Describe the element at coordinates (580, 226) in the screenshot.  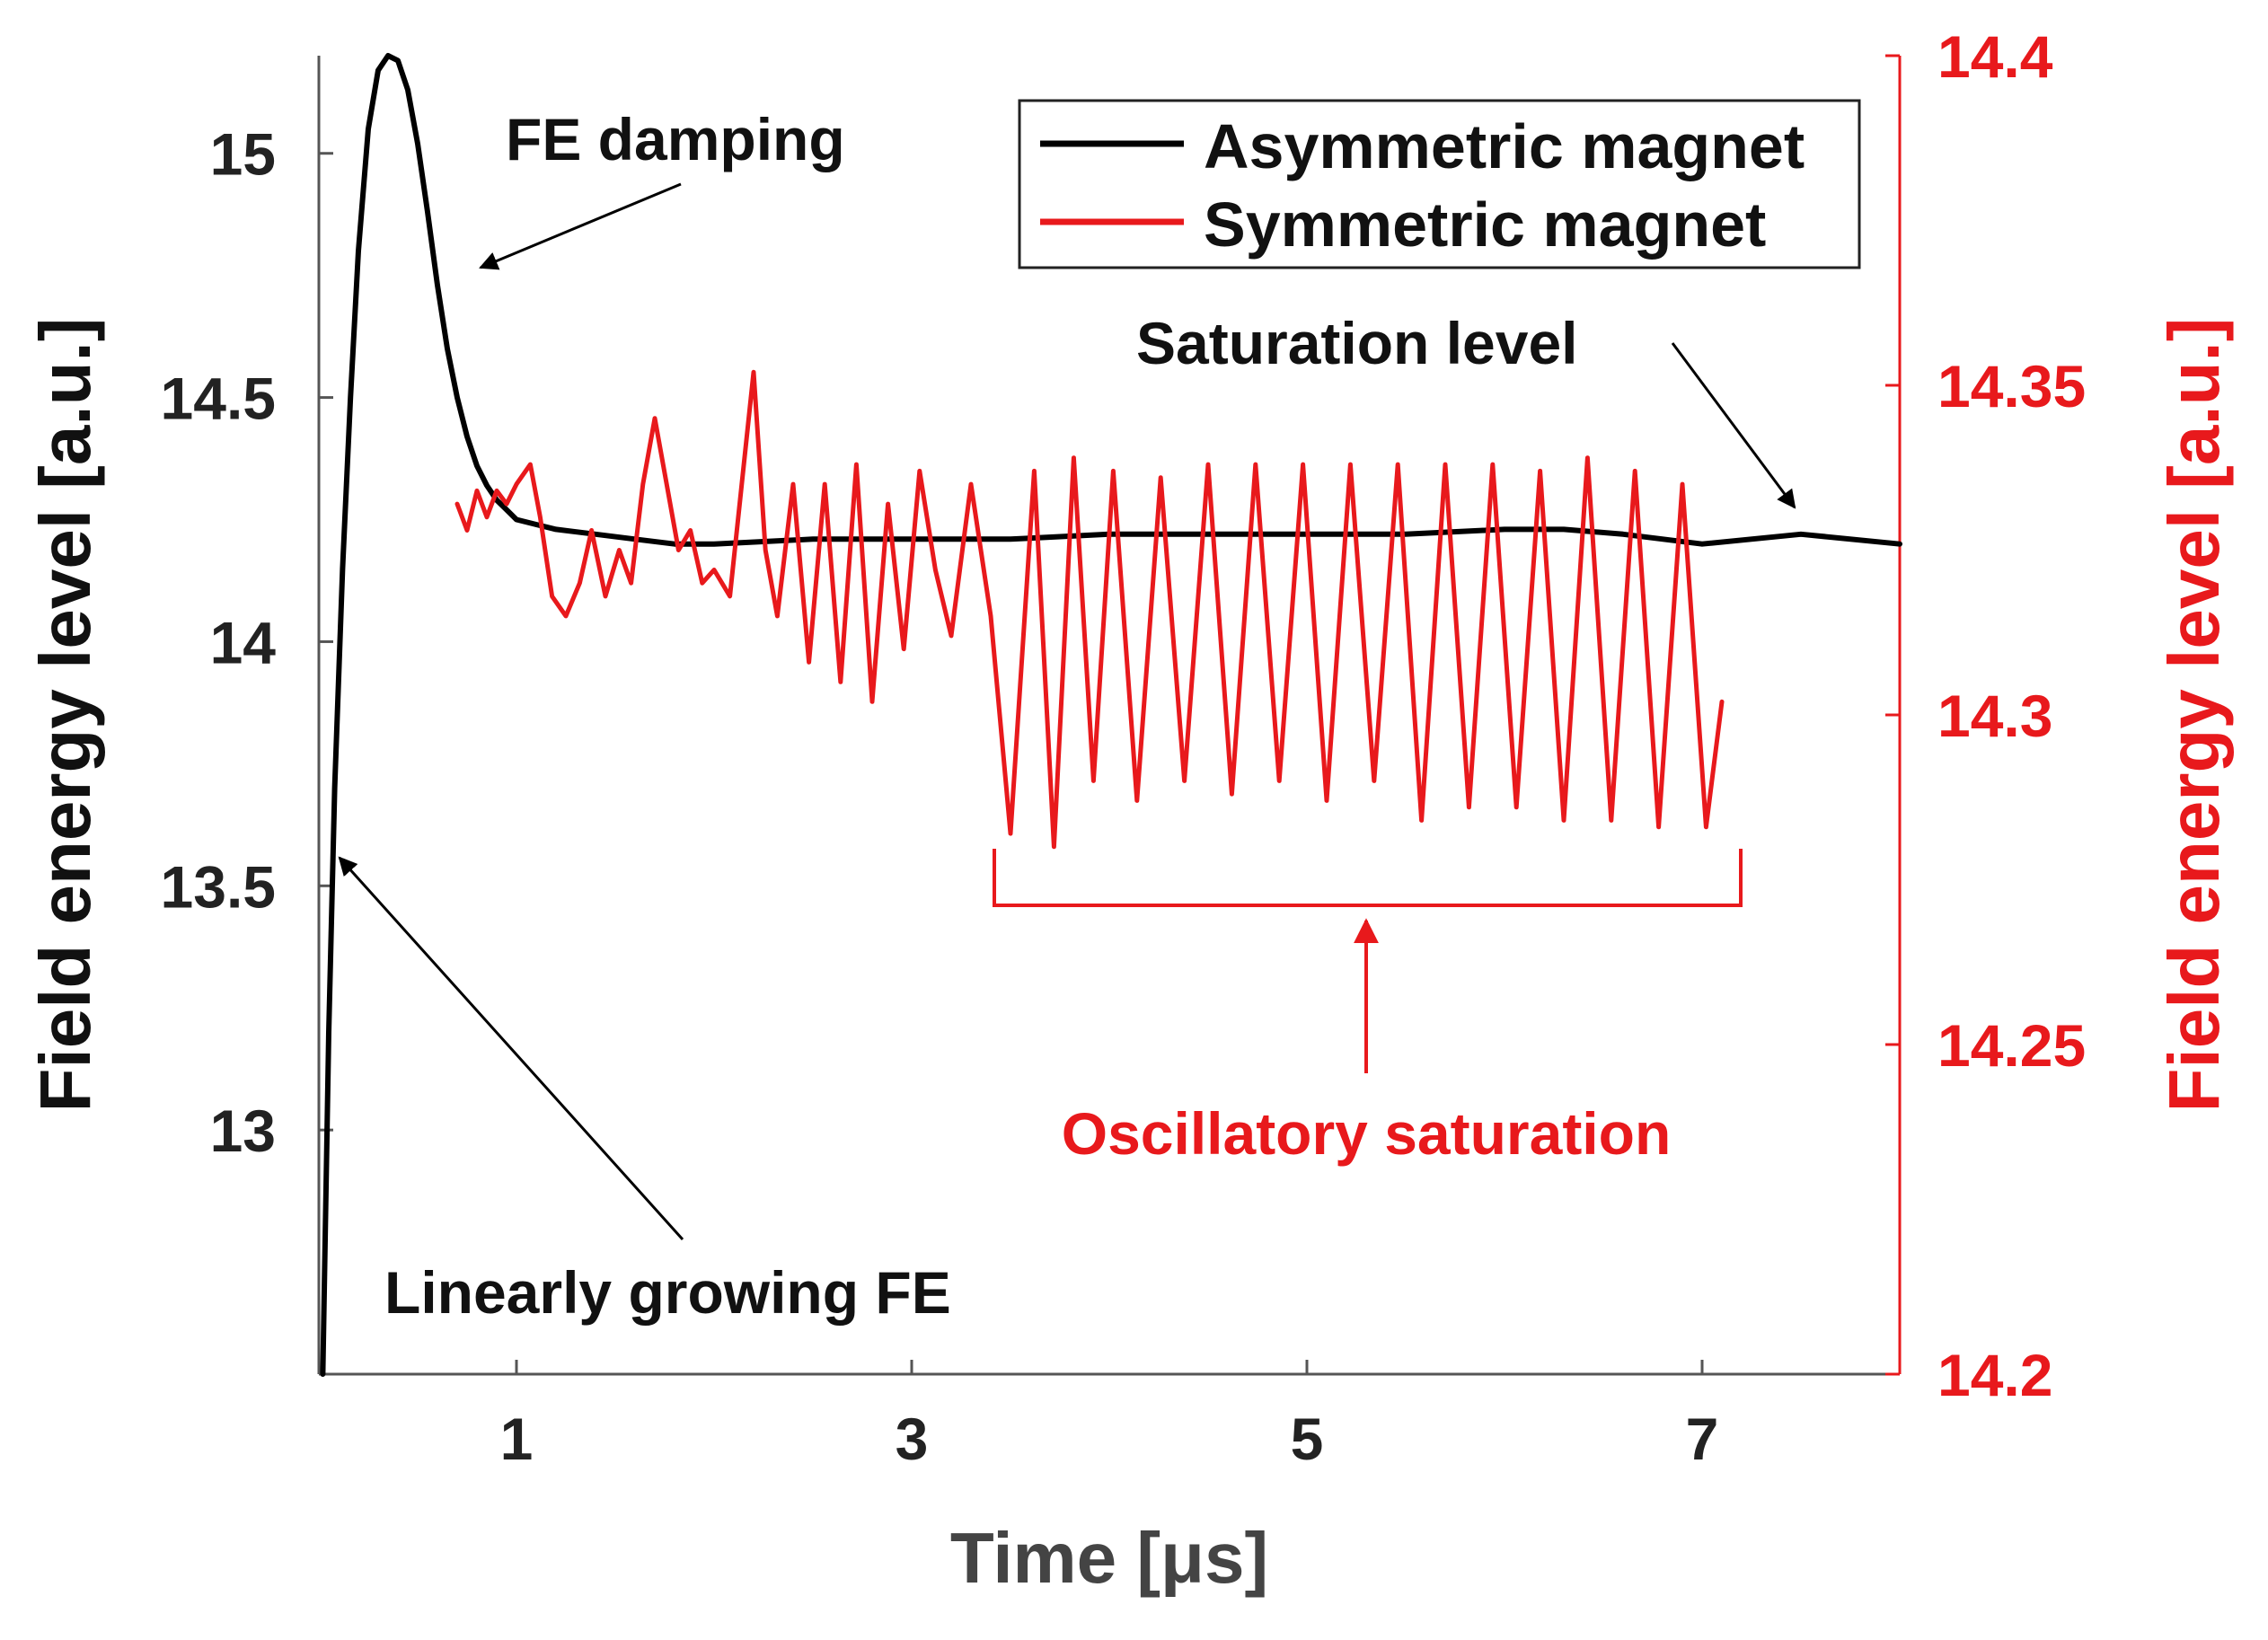
I see `arrow-fe-damping` at that location.